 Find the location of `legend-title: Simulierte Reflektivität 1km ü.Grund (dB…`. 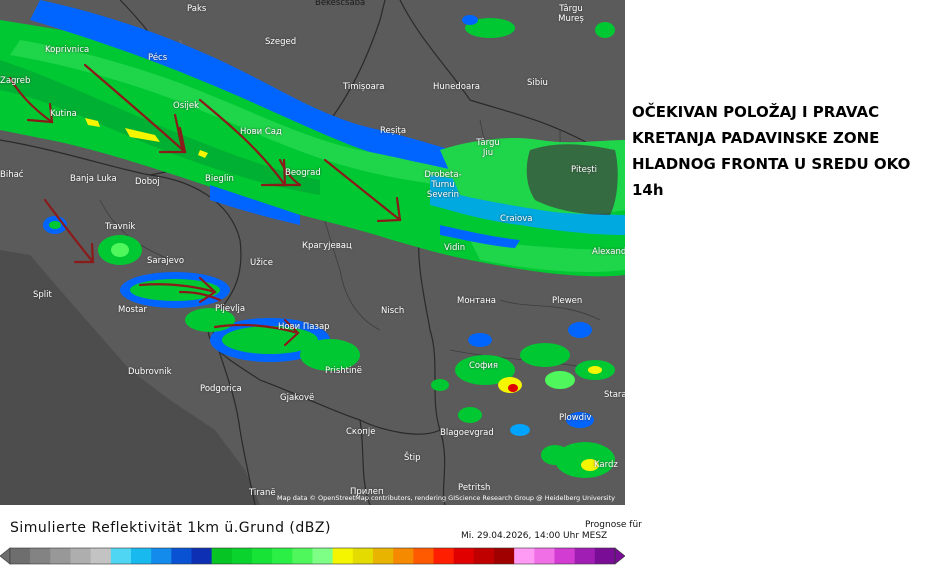

legend-title: Simulierte Reflektivität 1km ü.Grund (dB… is located at coordinates (170, 528).